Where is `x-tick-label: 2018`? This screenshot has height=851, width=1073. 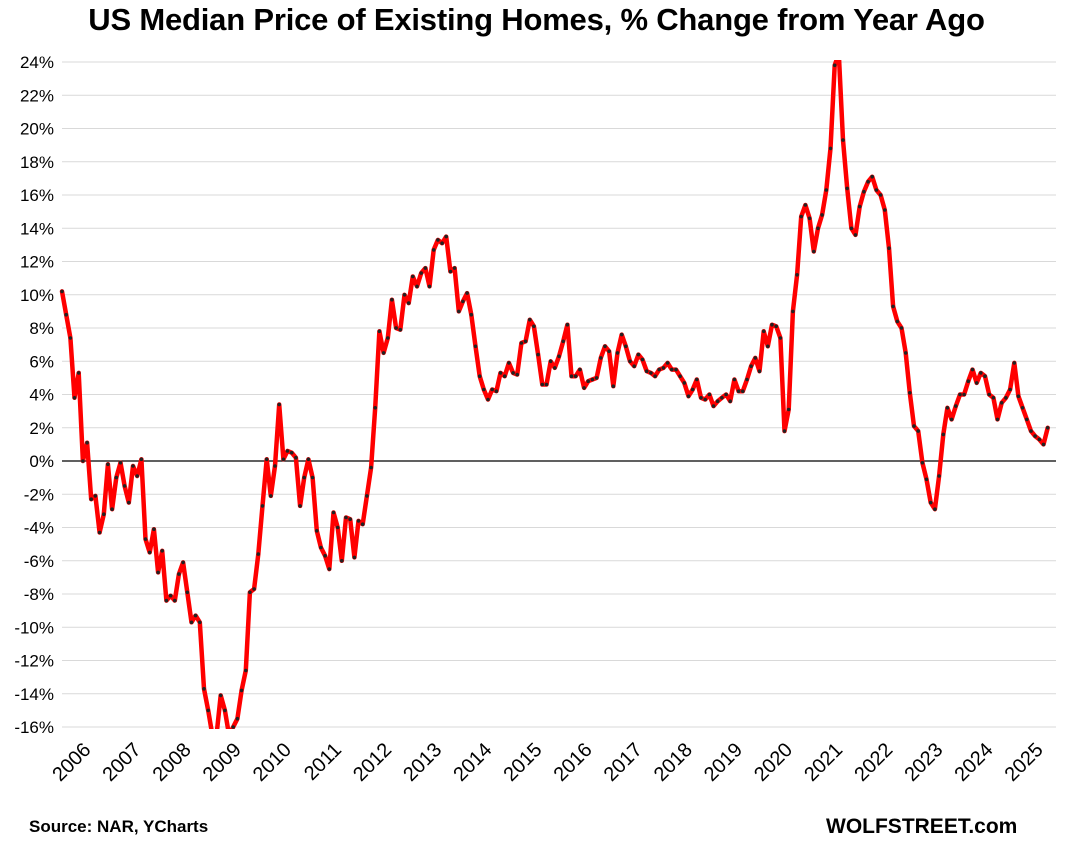 x-tick-label: 2018 is located at coordinates (673, 762).